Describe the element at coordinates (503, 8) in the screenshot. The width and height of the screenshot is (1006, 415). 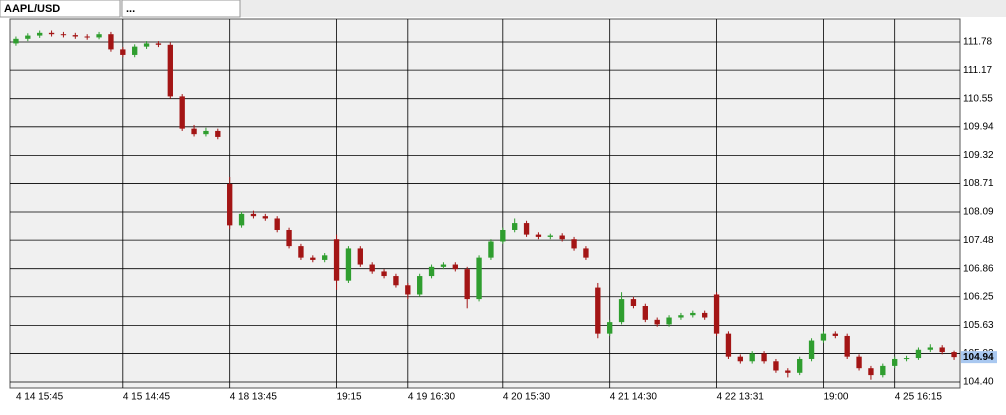
I see `tab-bar` at that location.